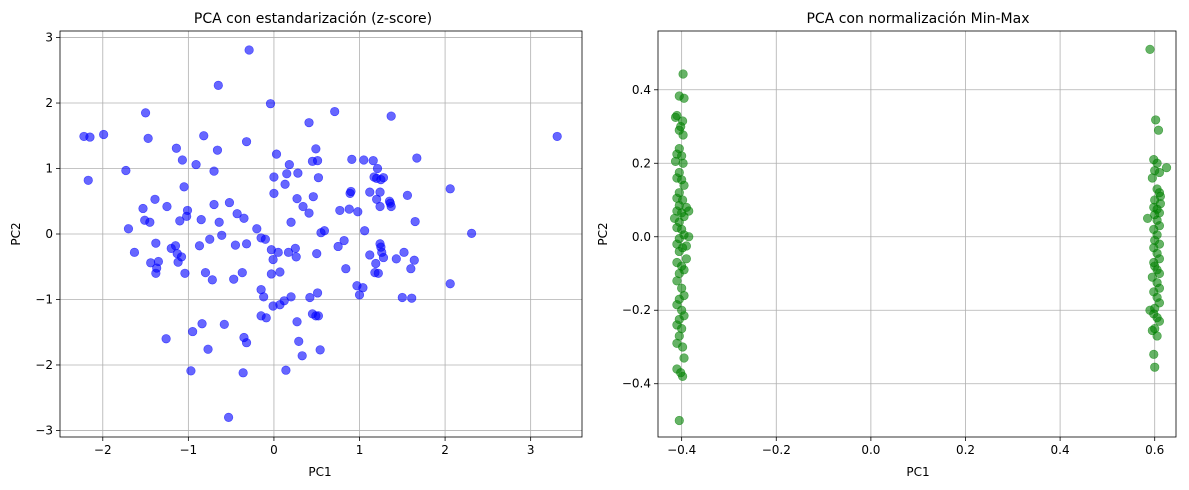 This screenshot has width=1189, height=490. What do you see at coordinates (189, 450) in the screenshot?
I see `x-tick-label: −1` at bounding box center [189, 450].